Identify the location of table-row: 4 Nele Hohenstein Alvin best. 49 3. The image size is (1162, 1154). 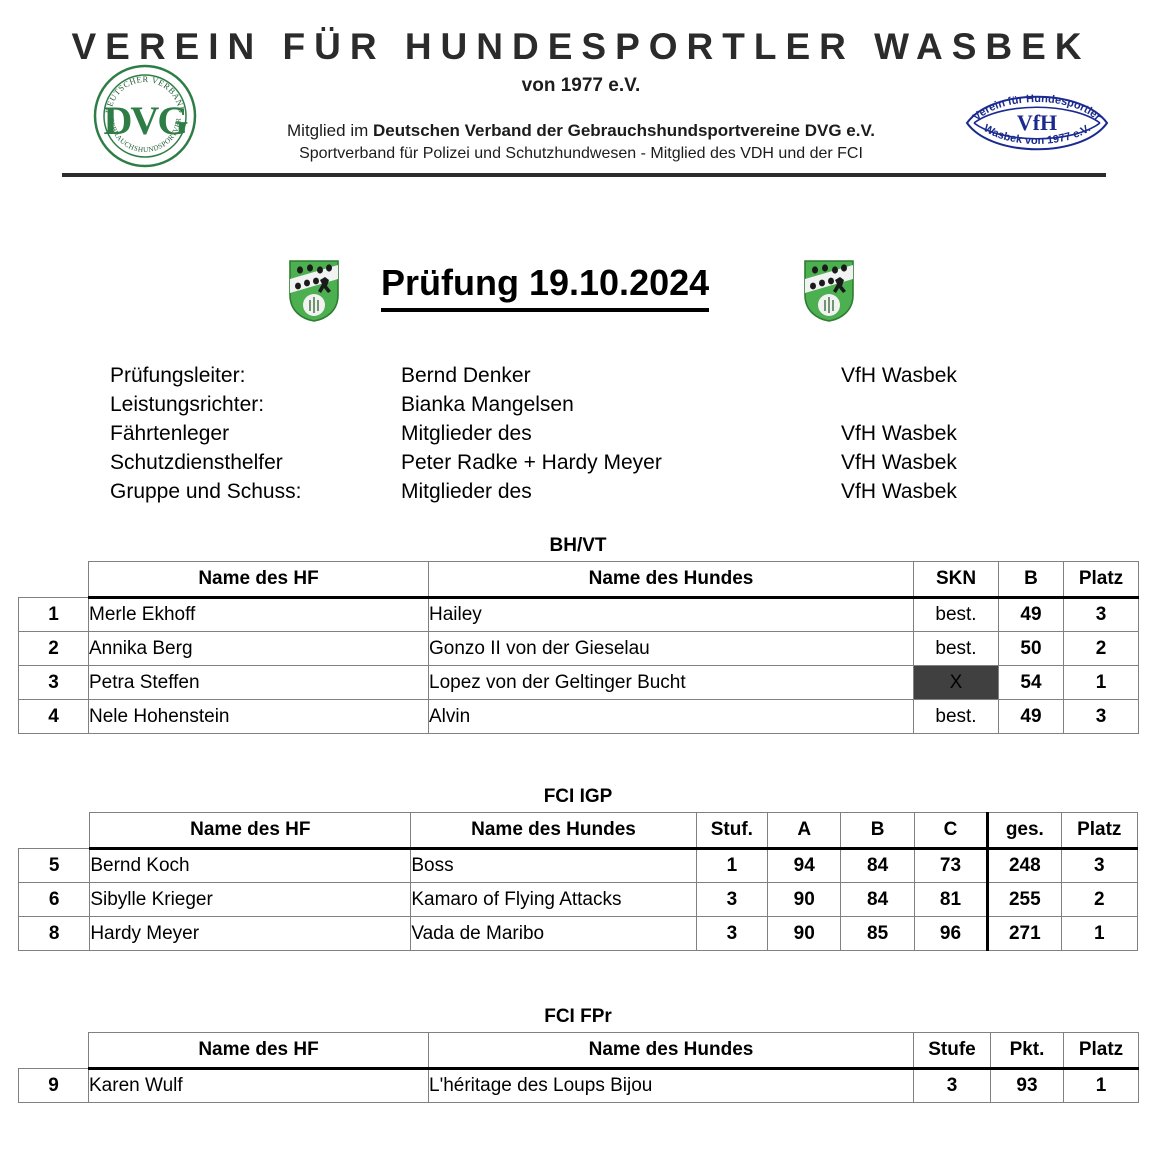
(578, 716).